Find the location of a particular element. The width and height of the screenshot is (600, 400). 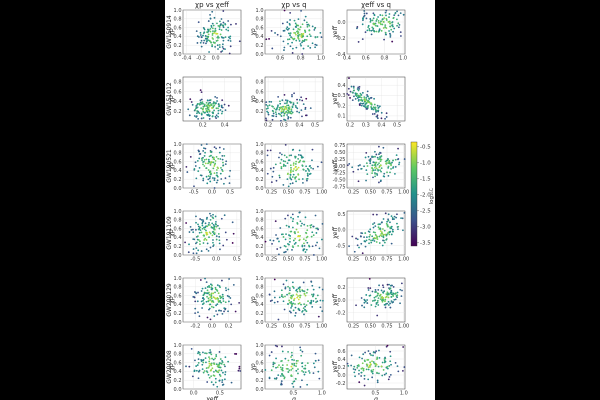

colorbar-tick-label: -1.5 is located at coordinates (425, 180).